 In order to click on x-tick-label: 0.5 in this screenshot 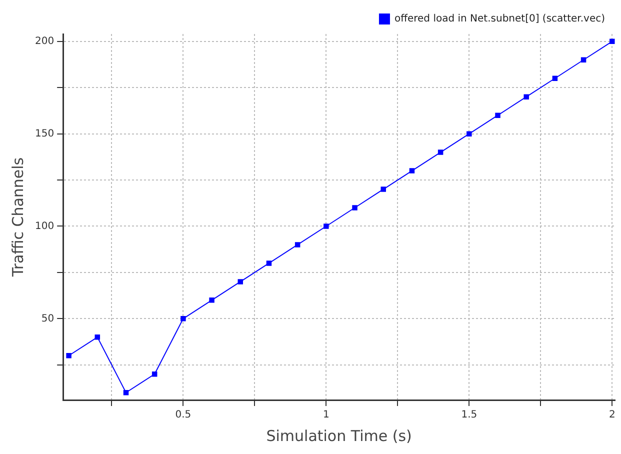, I will do `click(183, 415)`.